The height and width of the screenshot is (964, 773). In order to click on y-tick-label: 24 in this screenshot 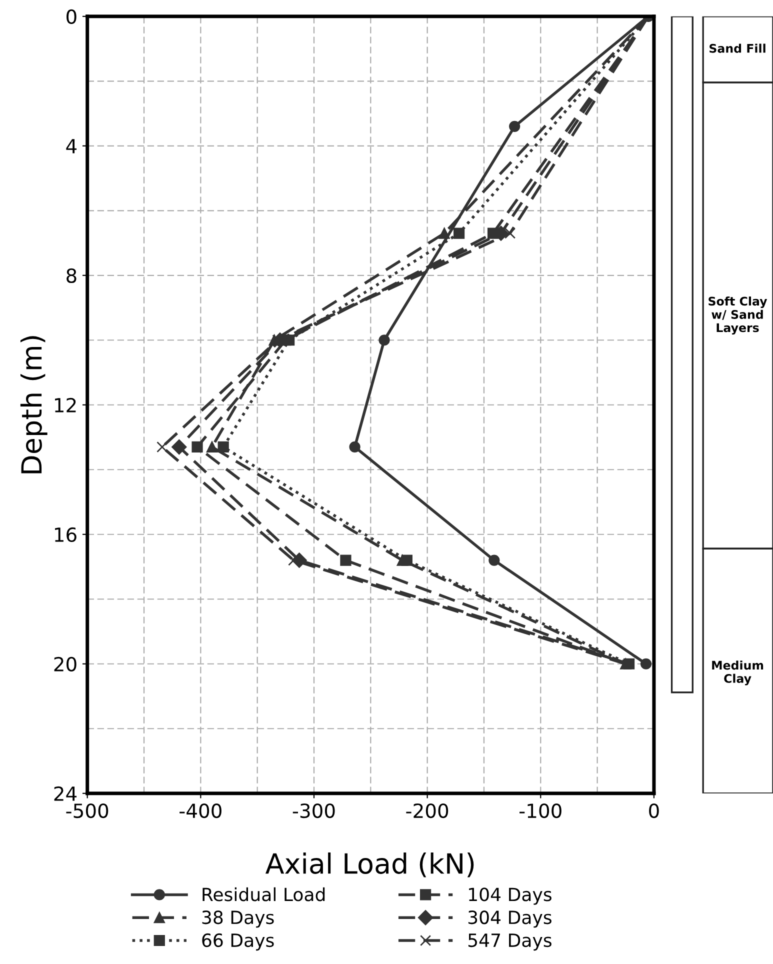, I will do `click(65, 793)`.